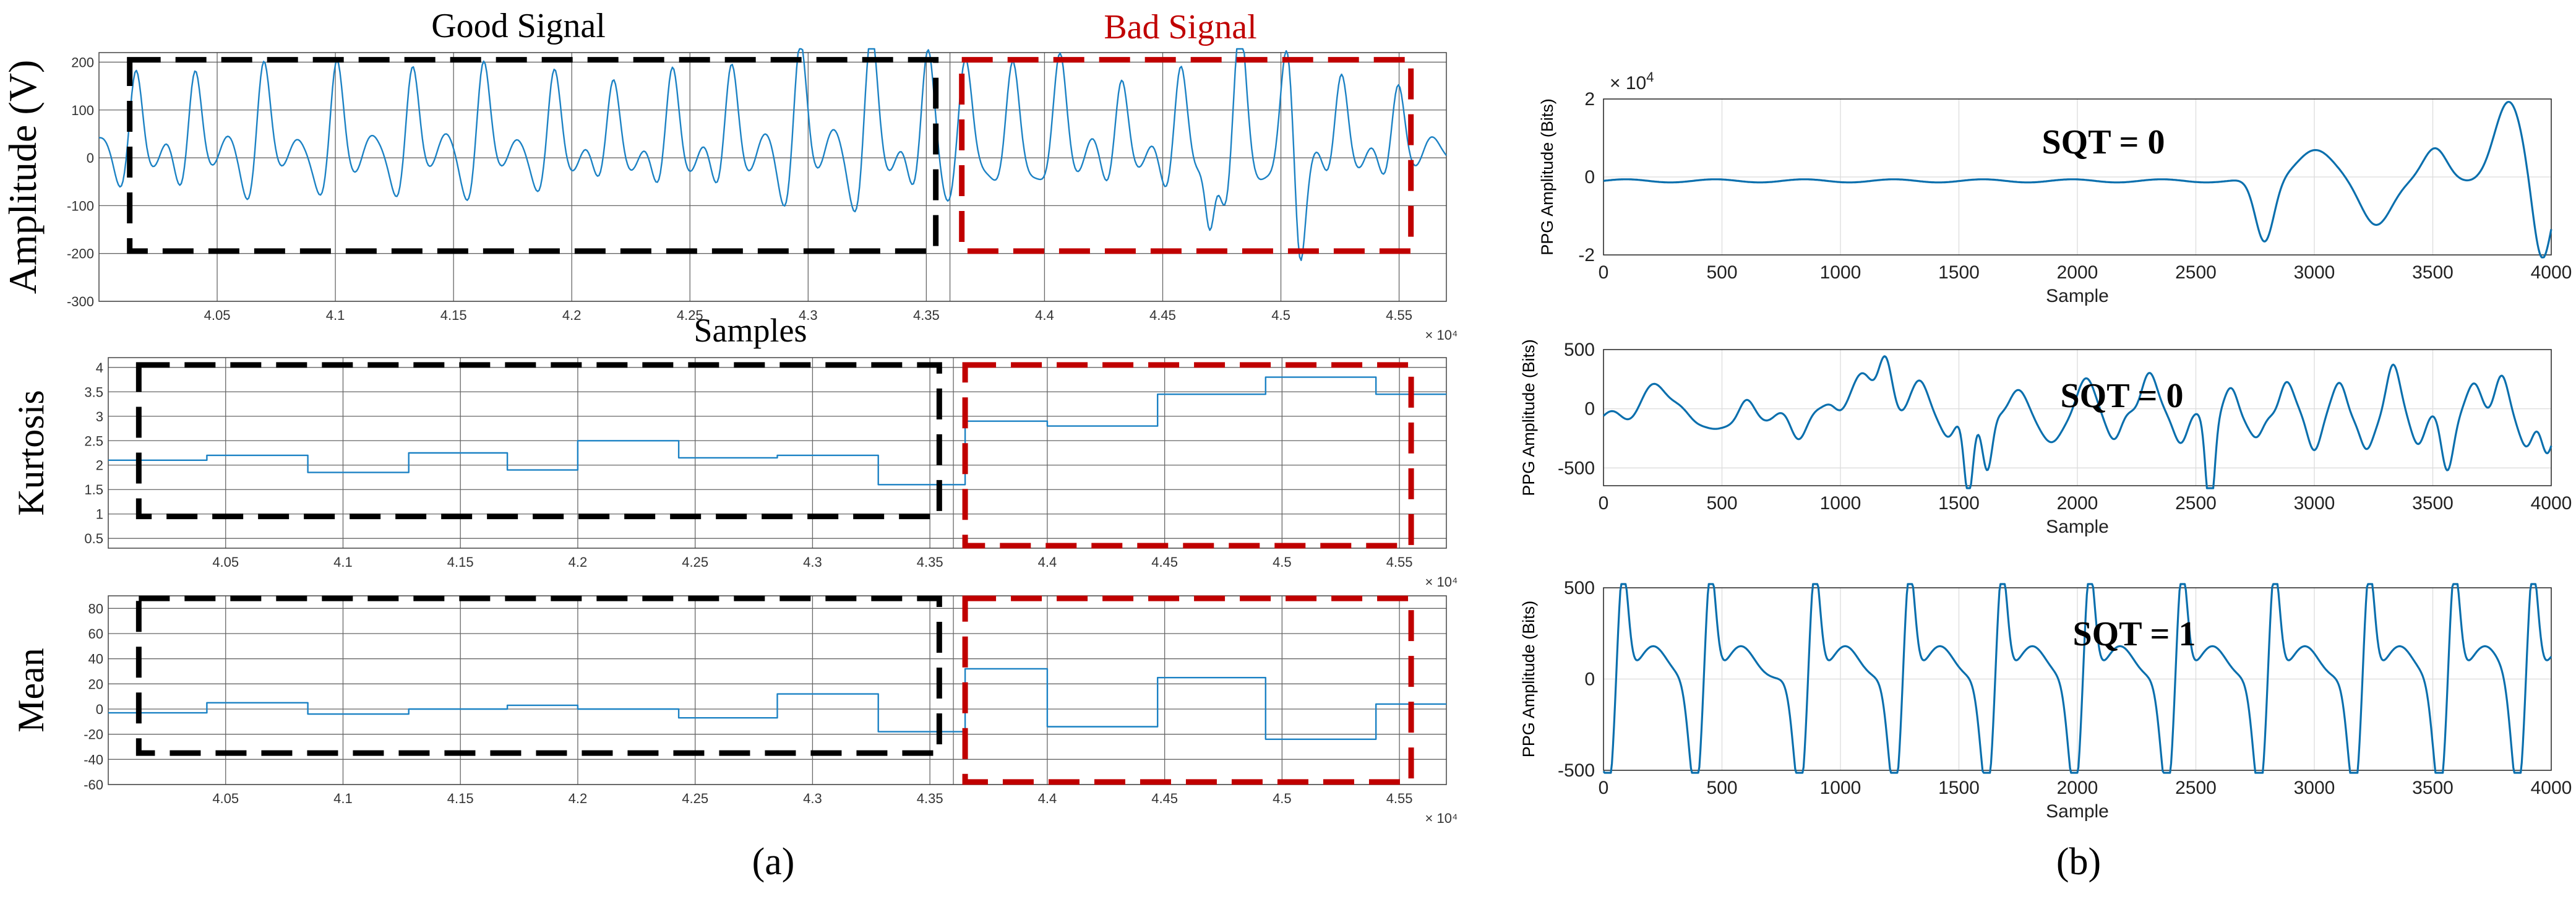 Image resolution: width=2576 pixels, height=899 pixels. I want to click on x-tick-label: 4000, so click(2552, 272).